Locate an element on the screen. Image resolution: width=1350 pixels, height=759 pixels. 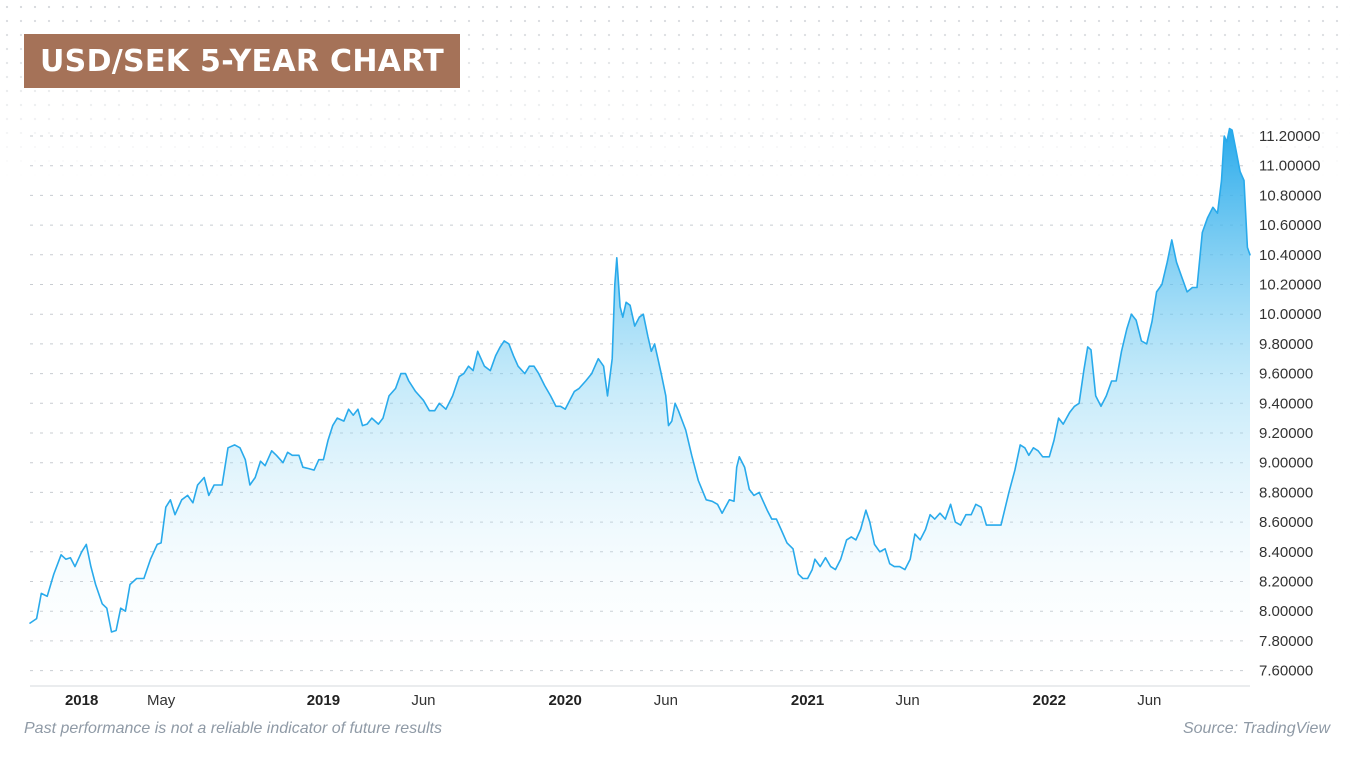
x-axis-ticks: 2018 May 2019 Jun 2020 Jun 2021 Jun 2022 Jun is located at coordinates (613, 700).